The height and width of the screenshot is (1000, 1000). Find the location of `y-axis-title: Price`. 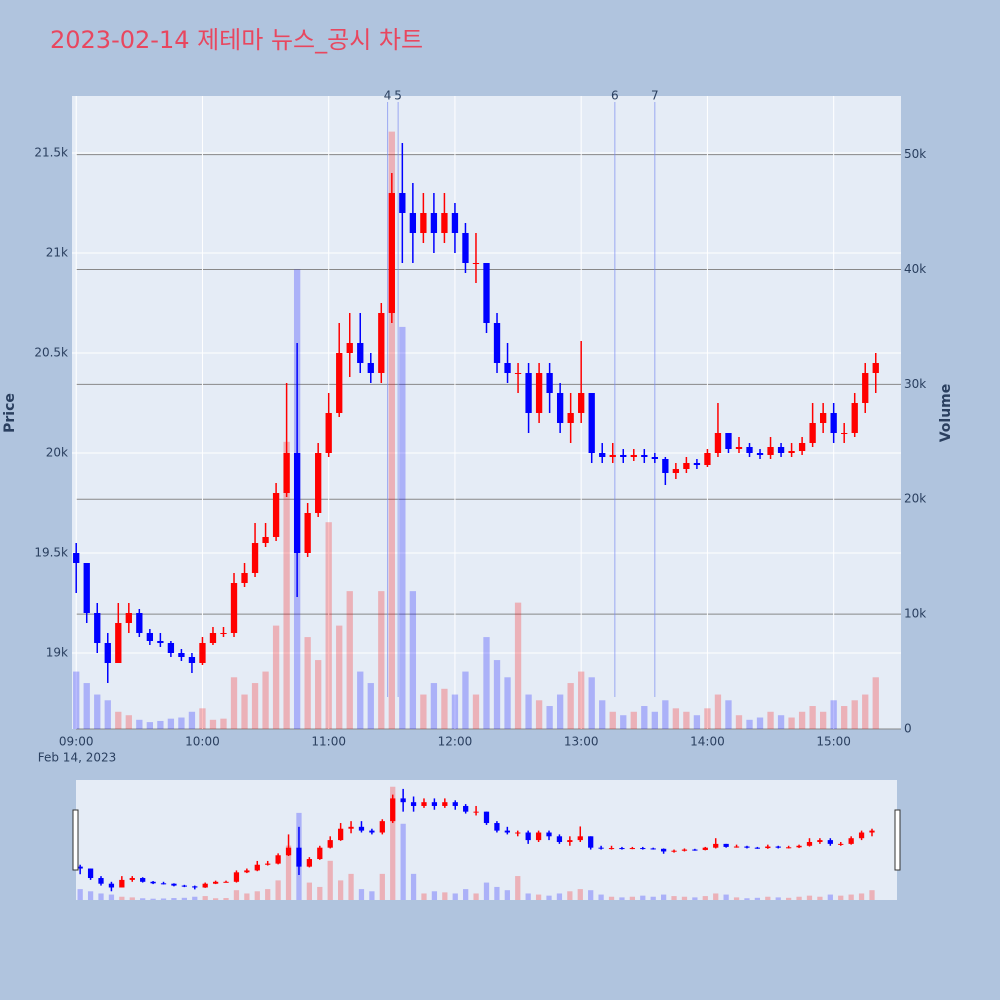

y-axis-title: Price is located at coordinates (10, 413).